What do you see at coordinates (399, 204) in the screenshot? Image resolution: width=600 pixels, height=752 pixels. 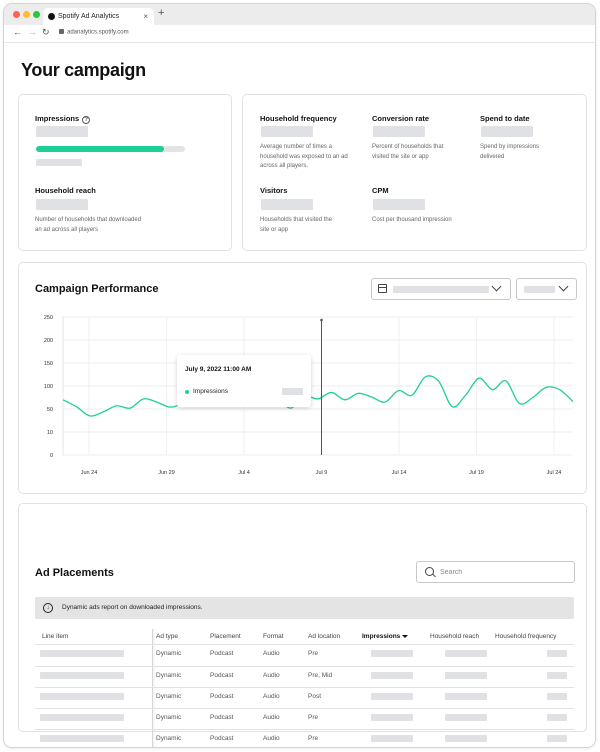 I see `cpm-value-placeholder` at bounding box center [399, 204].